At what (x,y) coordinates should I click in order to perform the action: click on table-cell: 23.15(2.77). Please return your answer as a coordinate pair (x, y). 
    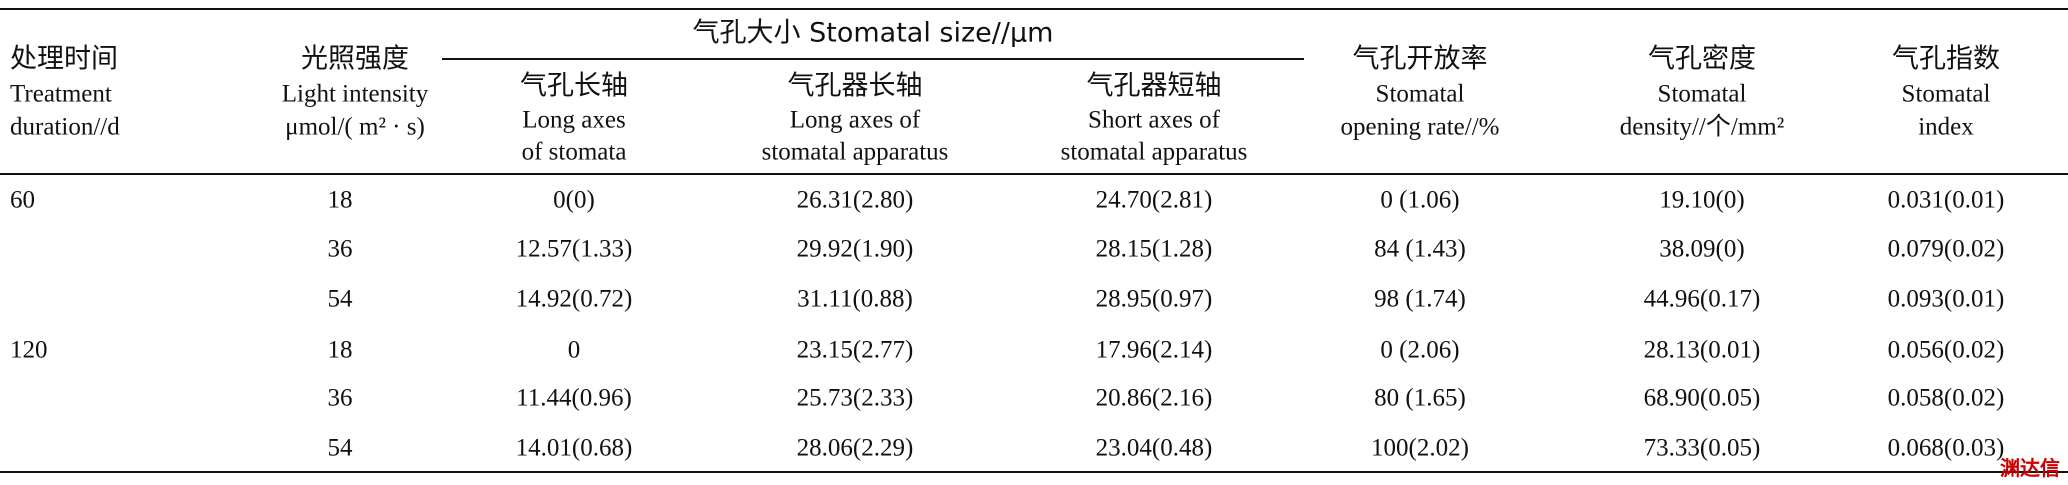
    Looking at the image, I should click on (855, 350).